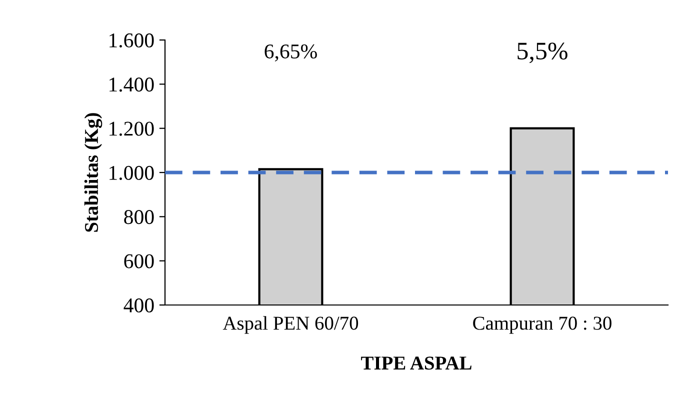 Image resolution: width=689 pixels, height=415 pixels. Describe the element at coordinates (139, 305) in the screenshot. I see `y-tick-label: 400` at that location.